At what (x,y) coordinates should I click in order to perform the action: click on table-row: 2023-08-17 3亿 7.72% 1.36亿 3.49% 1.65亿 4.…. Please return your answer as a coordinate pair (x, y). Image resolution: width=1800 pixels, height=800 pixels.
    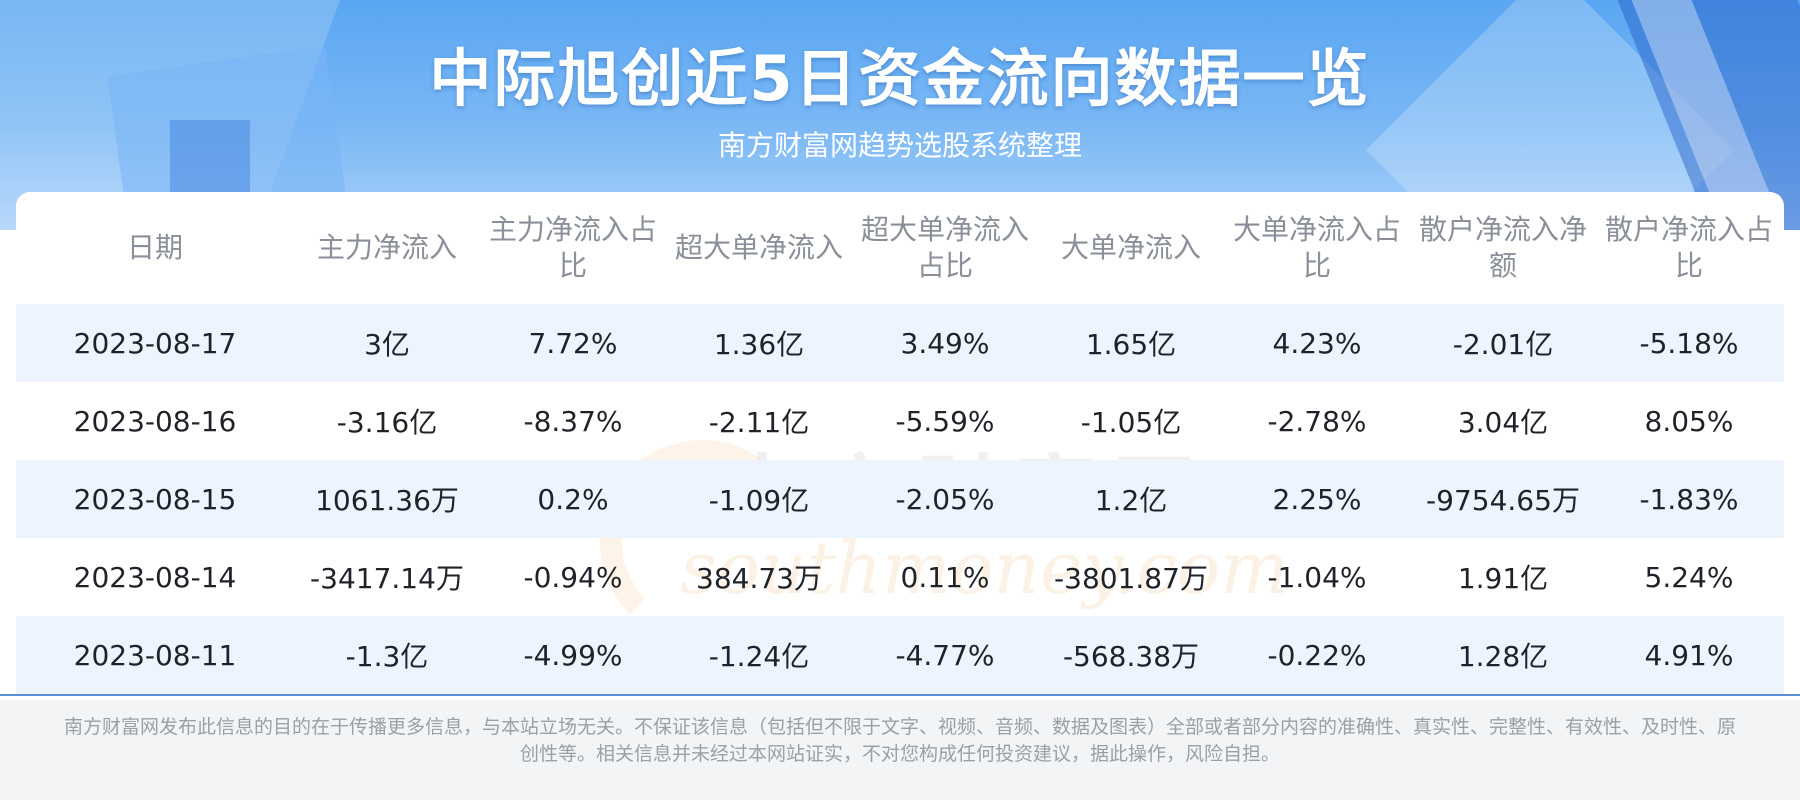
    Looking at the image, I should click on (900, 343).